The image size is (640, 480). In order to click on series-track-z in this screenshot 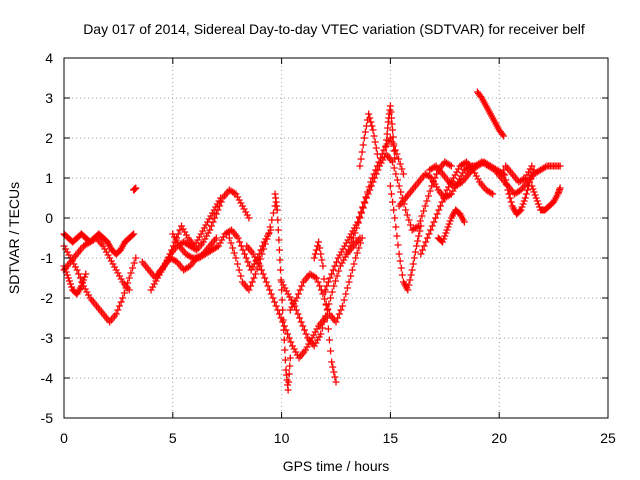, I will do `click(519, 192)`.